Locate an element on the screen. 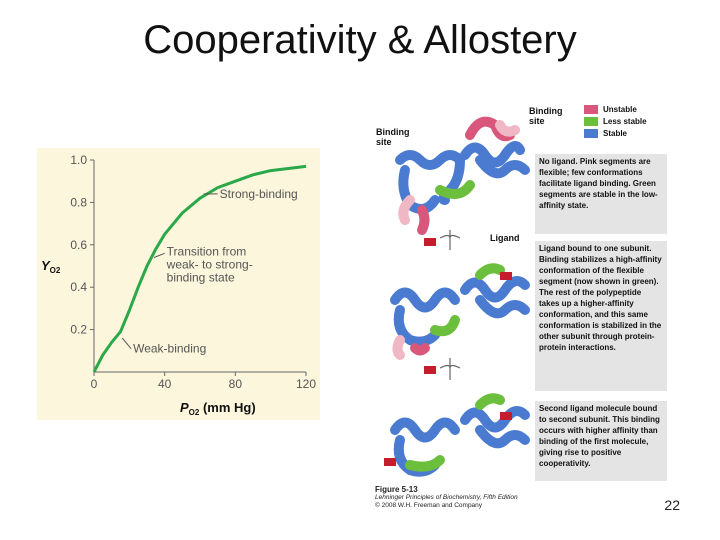 Image resolution: width=720 pixels, height=540 pixels. y-axis-label: YO2 is located at coordinates (51, 266).